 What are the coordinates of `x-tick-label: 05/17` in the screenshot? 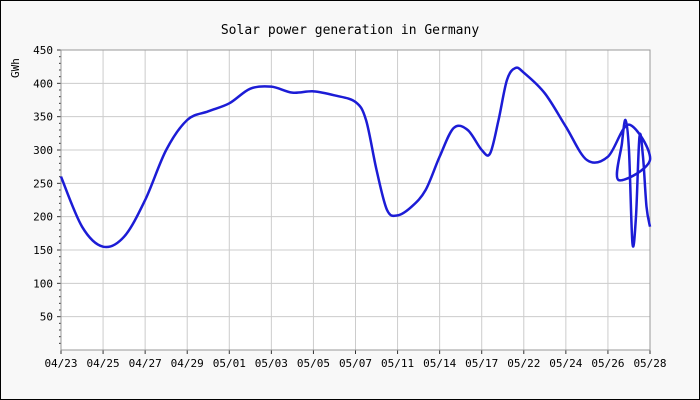 It's located at (481, 363).